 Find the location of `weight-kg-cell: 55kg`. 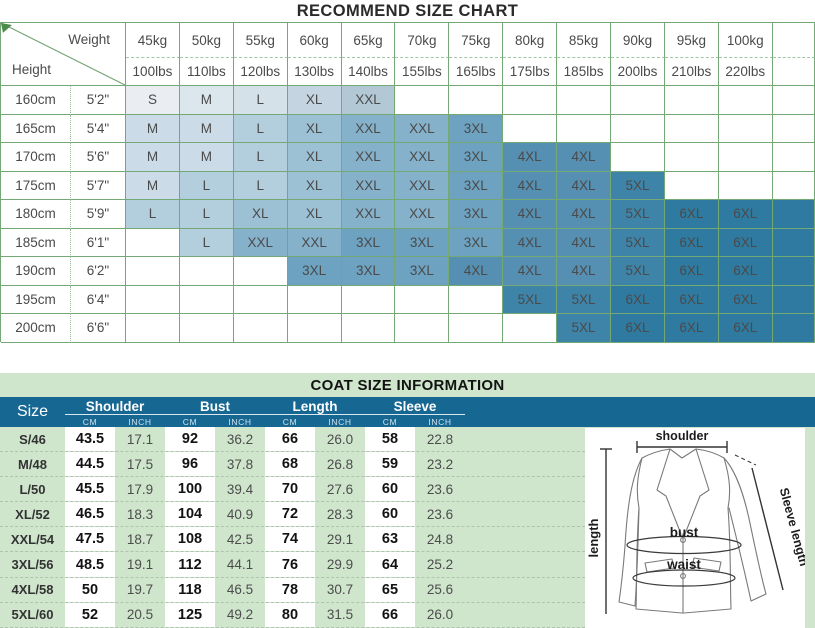

weight-kg-cell: 55kg is located at coordinates (260, 40).